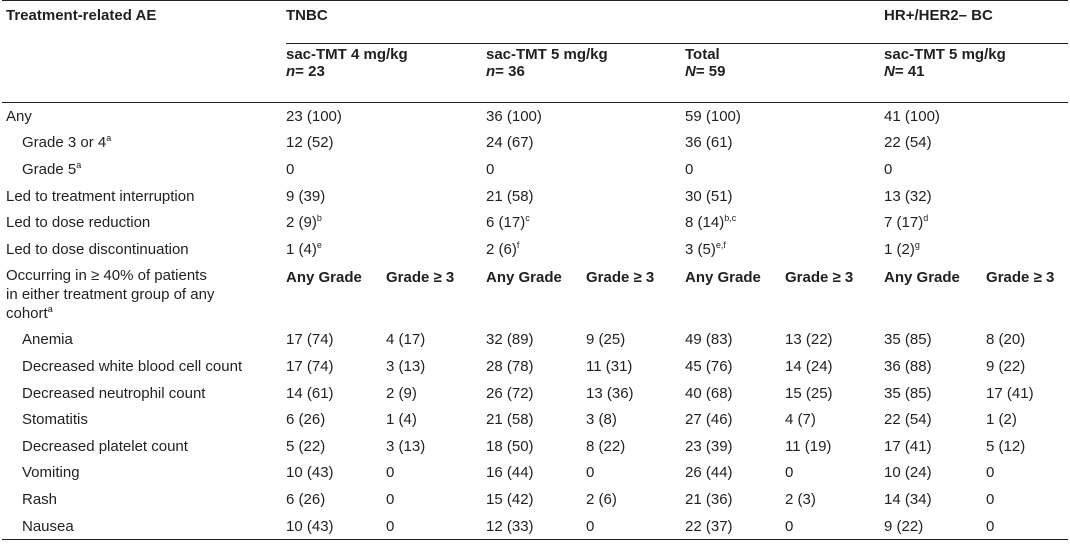  What do you see at coordinates (908, 196) in the screenshot?
I see `cell-value: 13 (32)` at bounding box center [908, 196].